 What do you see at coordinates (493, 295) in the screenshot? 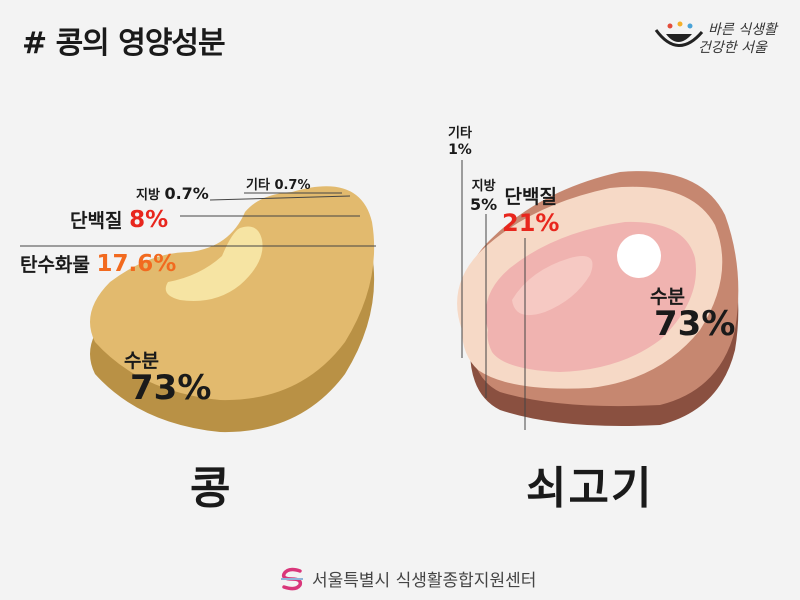
I see `beef-leader-lines` at bounding box center [493, 295].